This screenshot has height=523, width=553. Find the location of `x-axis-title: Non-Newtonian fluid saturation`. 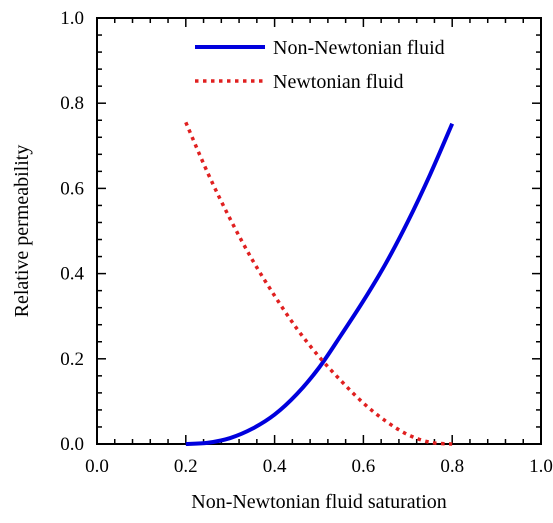

x-axis-title: Non-Newtonian fluid saturation is located at coordinates (319, 502).